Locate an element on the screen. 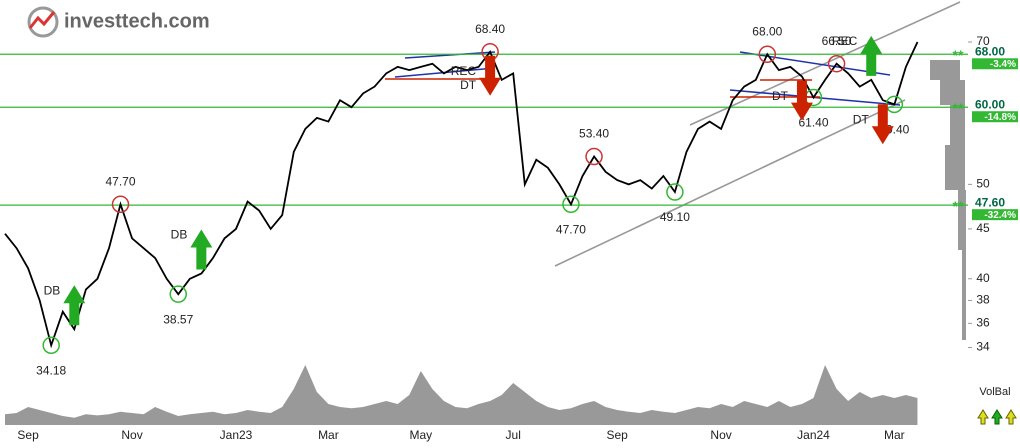 Image resolution: width=1020 pixels, height=448 pixels. logo-ring is located at coordinates (43, 22).